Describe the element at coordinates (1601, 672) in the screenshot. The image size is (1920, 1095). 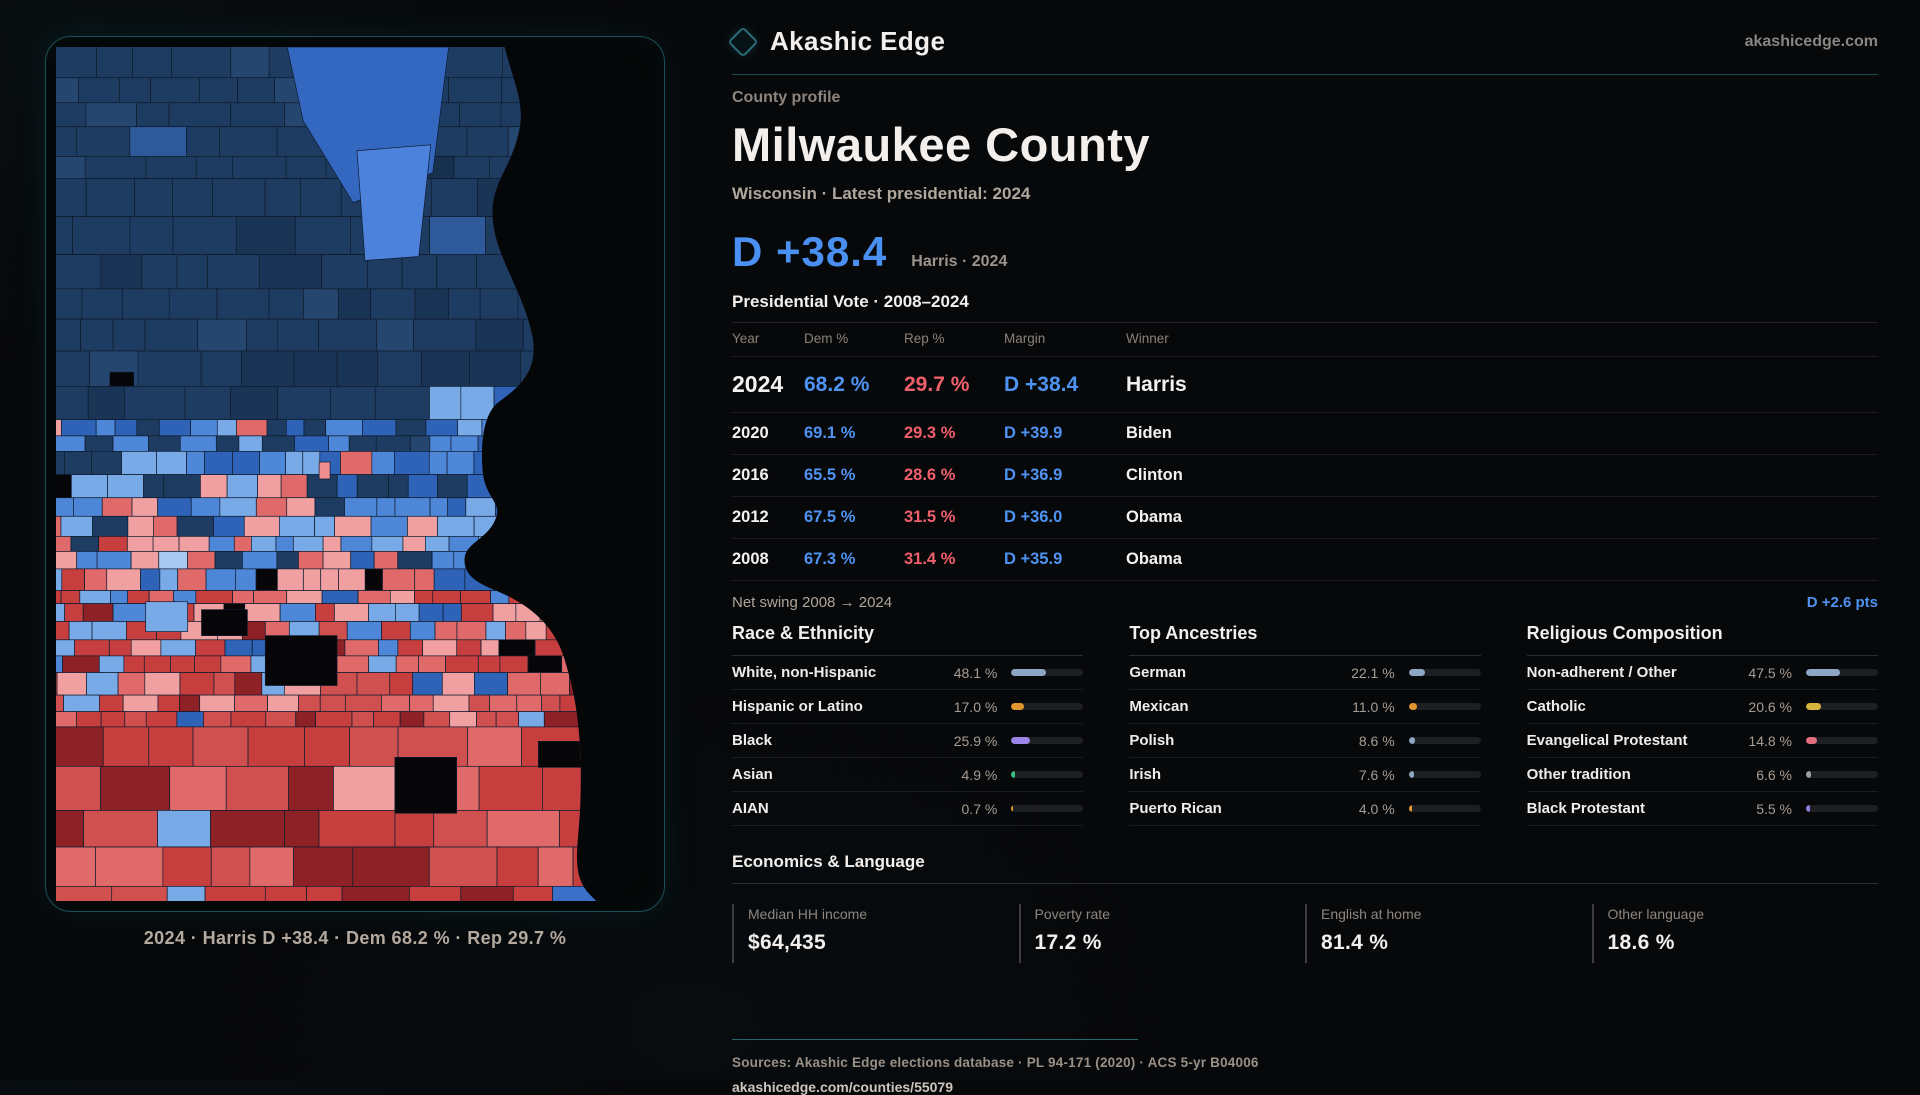
I see `demographic-label: Non-adherent / Other` at that location.